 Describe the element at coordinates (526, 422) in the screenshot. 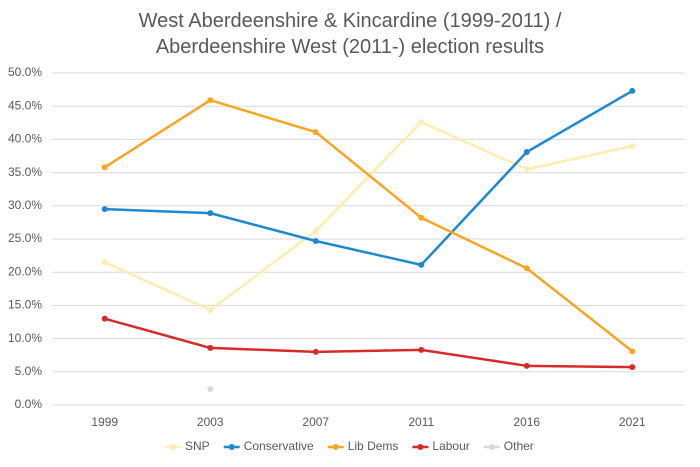

I see `x-tick-label: 2016` at that location.